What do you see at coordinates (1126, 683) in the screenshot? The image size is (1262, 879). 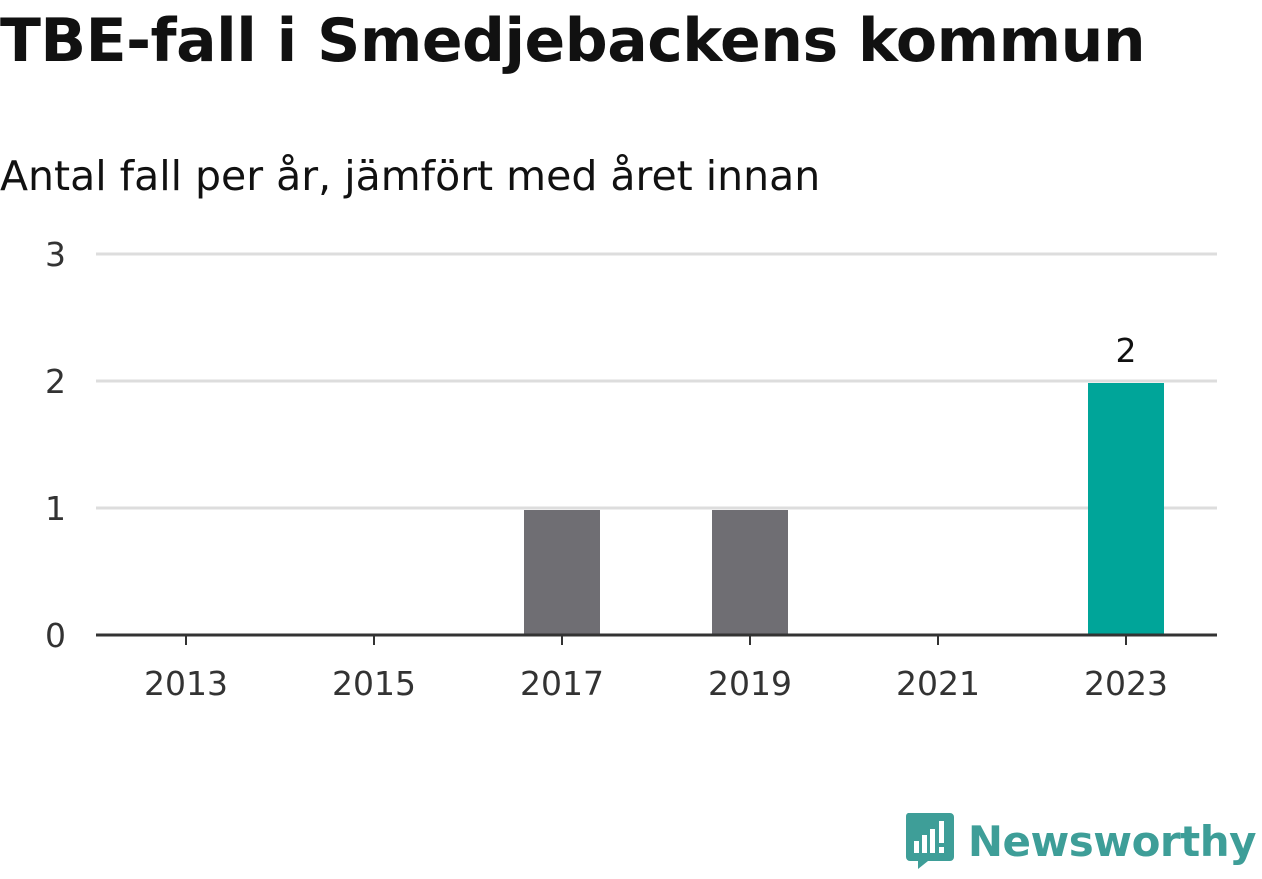 I see `x-tick-label-2023: 2023` at bounding box center [1126, 683].